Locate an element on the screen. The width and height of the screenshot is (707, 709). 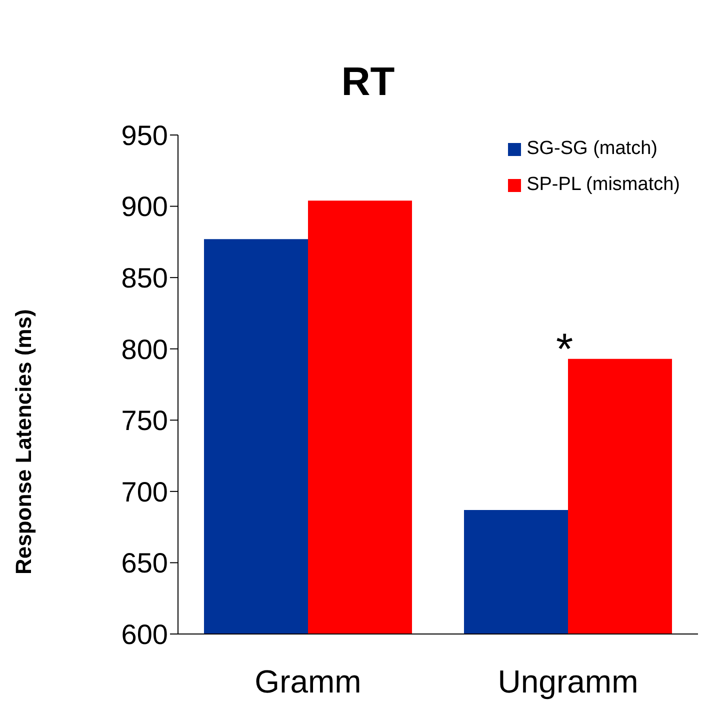
x-tick-label: Ungramm is located at coordinates (568, 682).